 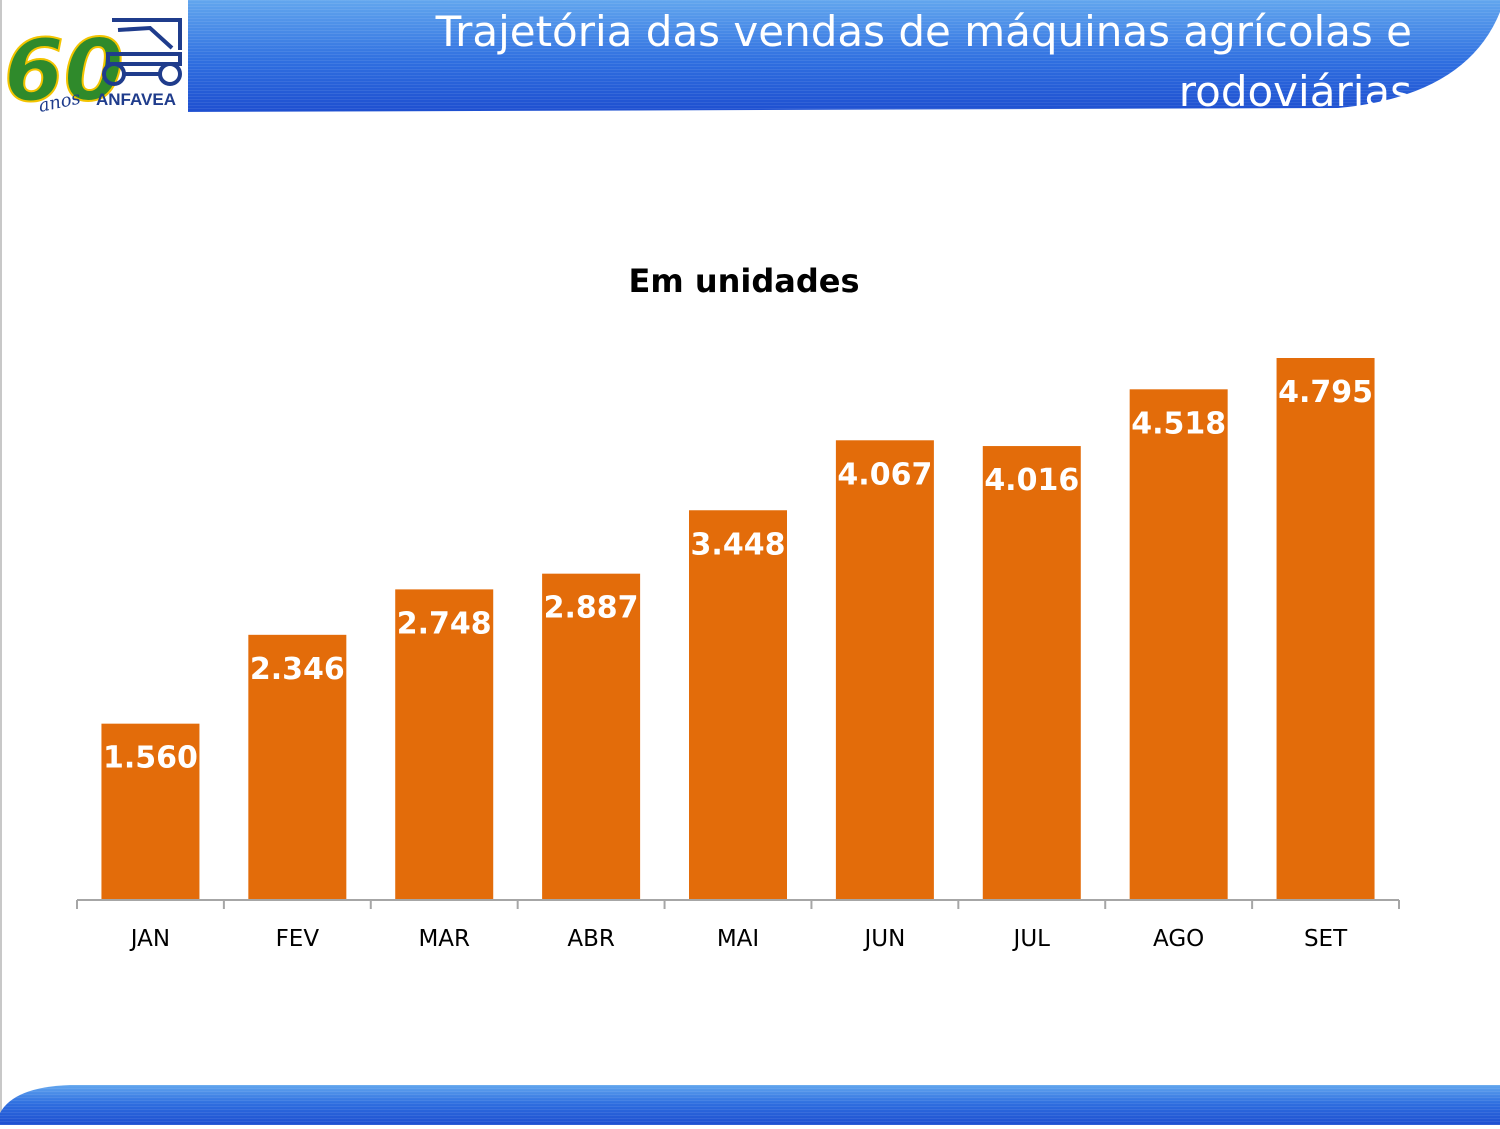 I want to click on x-tick-label-jul: JUL, so click(x=1031, y=939).